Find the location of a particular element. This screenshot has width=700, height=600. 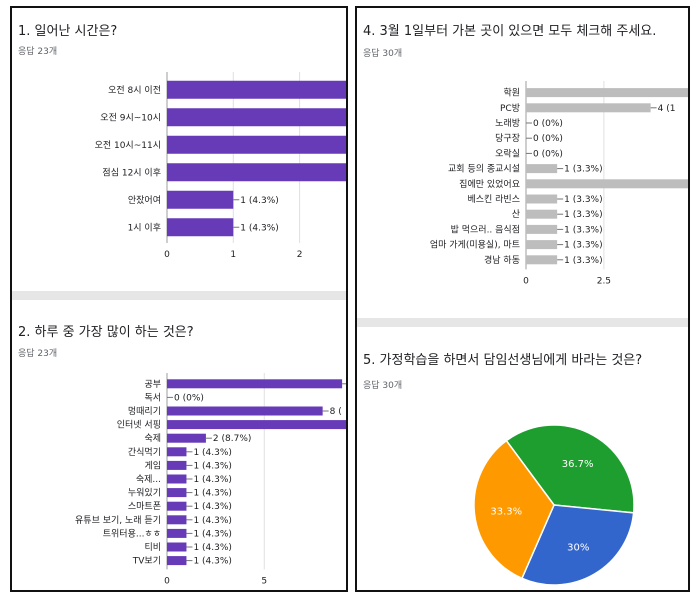

q1-response-count: 응답 23개 is located at coordinates (38, 52).